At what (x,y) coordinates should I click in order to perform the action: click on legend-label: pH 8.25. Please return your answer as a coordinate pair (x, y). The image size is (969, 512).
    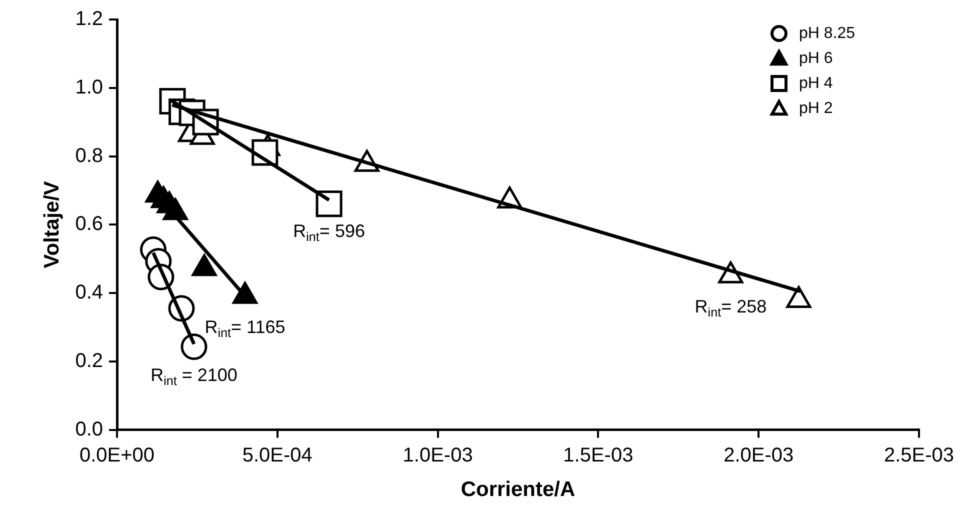
    Looking at the image, I should click on (827, 33).